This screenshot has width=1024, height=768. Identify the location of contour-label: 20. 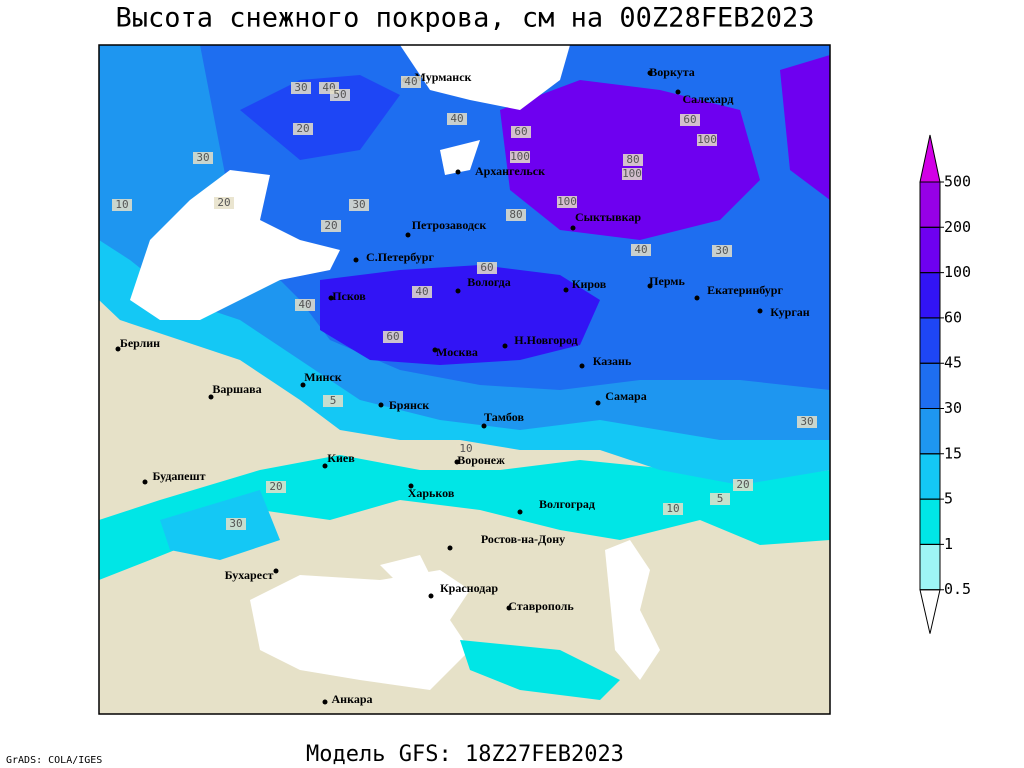
(742, 484).